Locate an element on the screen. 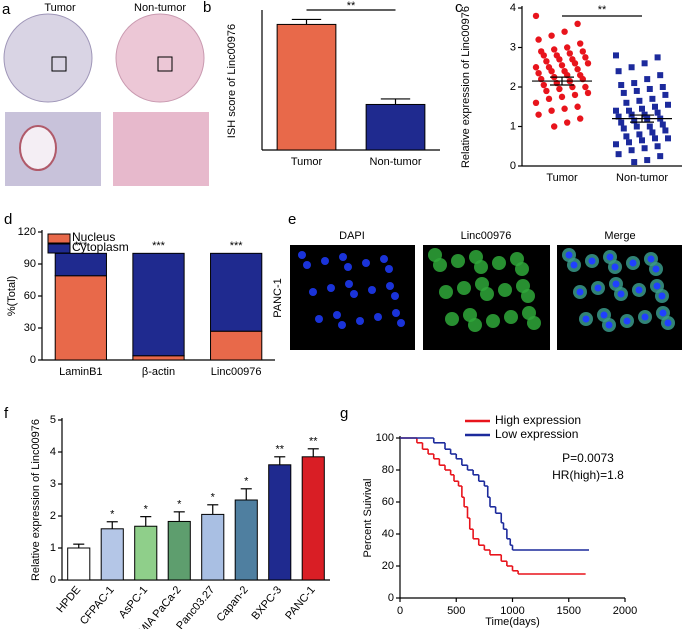 Image resolution: width=685 pixels, height=634 pixels. image-title: Merge is located at coordinates (619, 236).